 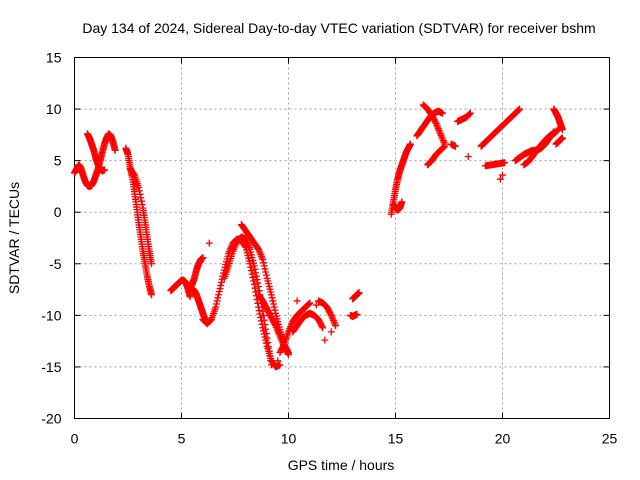 What do you see at coordinates (289, 439) in the screenshot?
I see `x-tick-label: 10` at bounding box center [289, 439].